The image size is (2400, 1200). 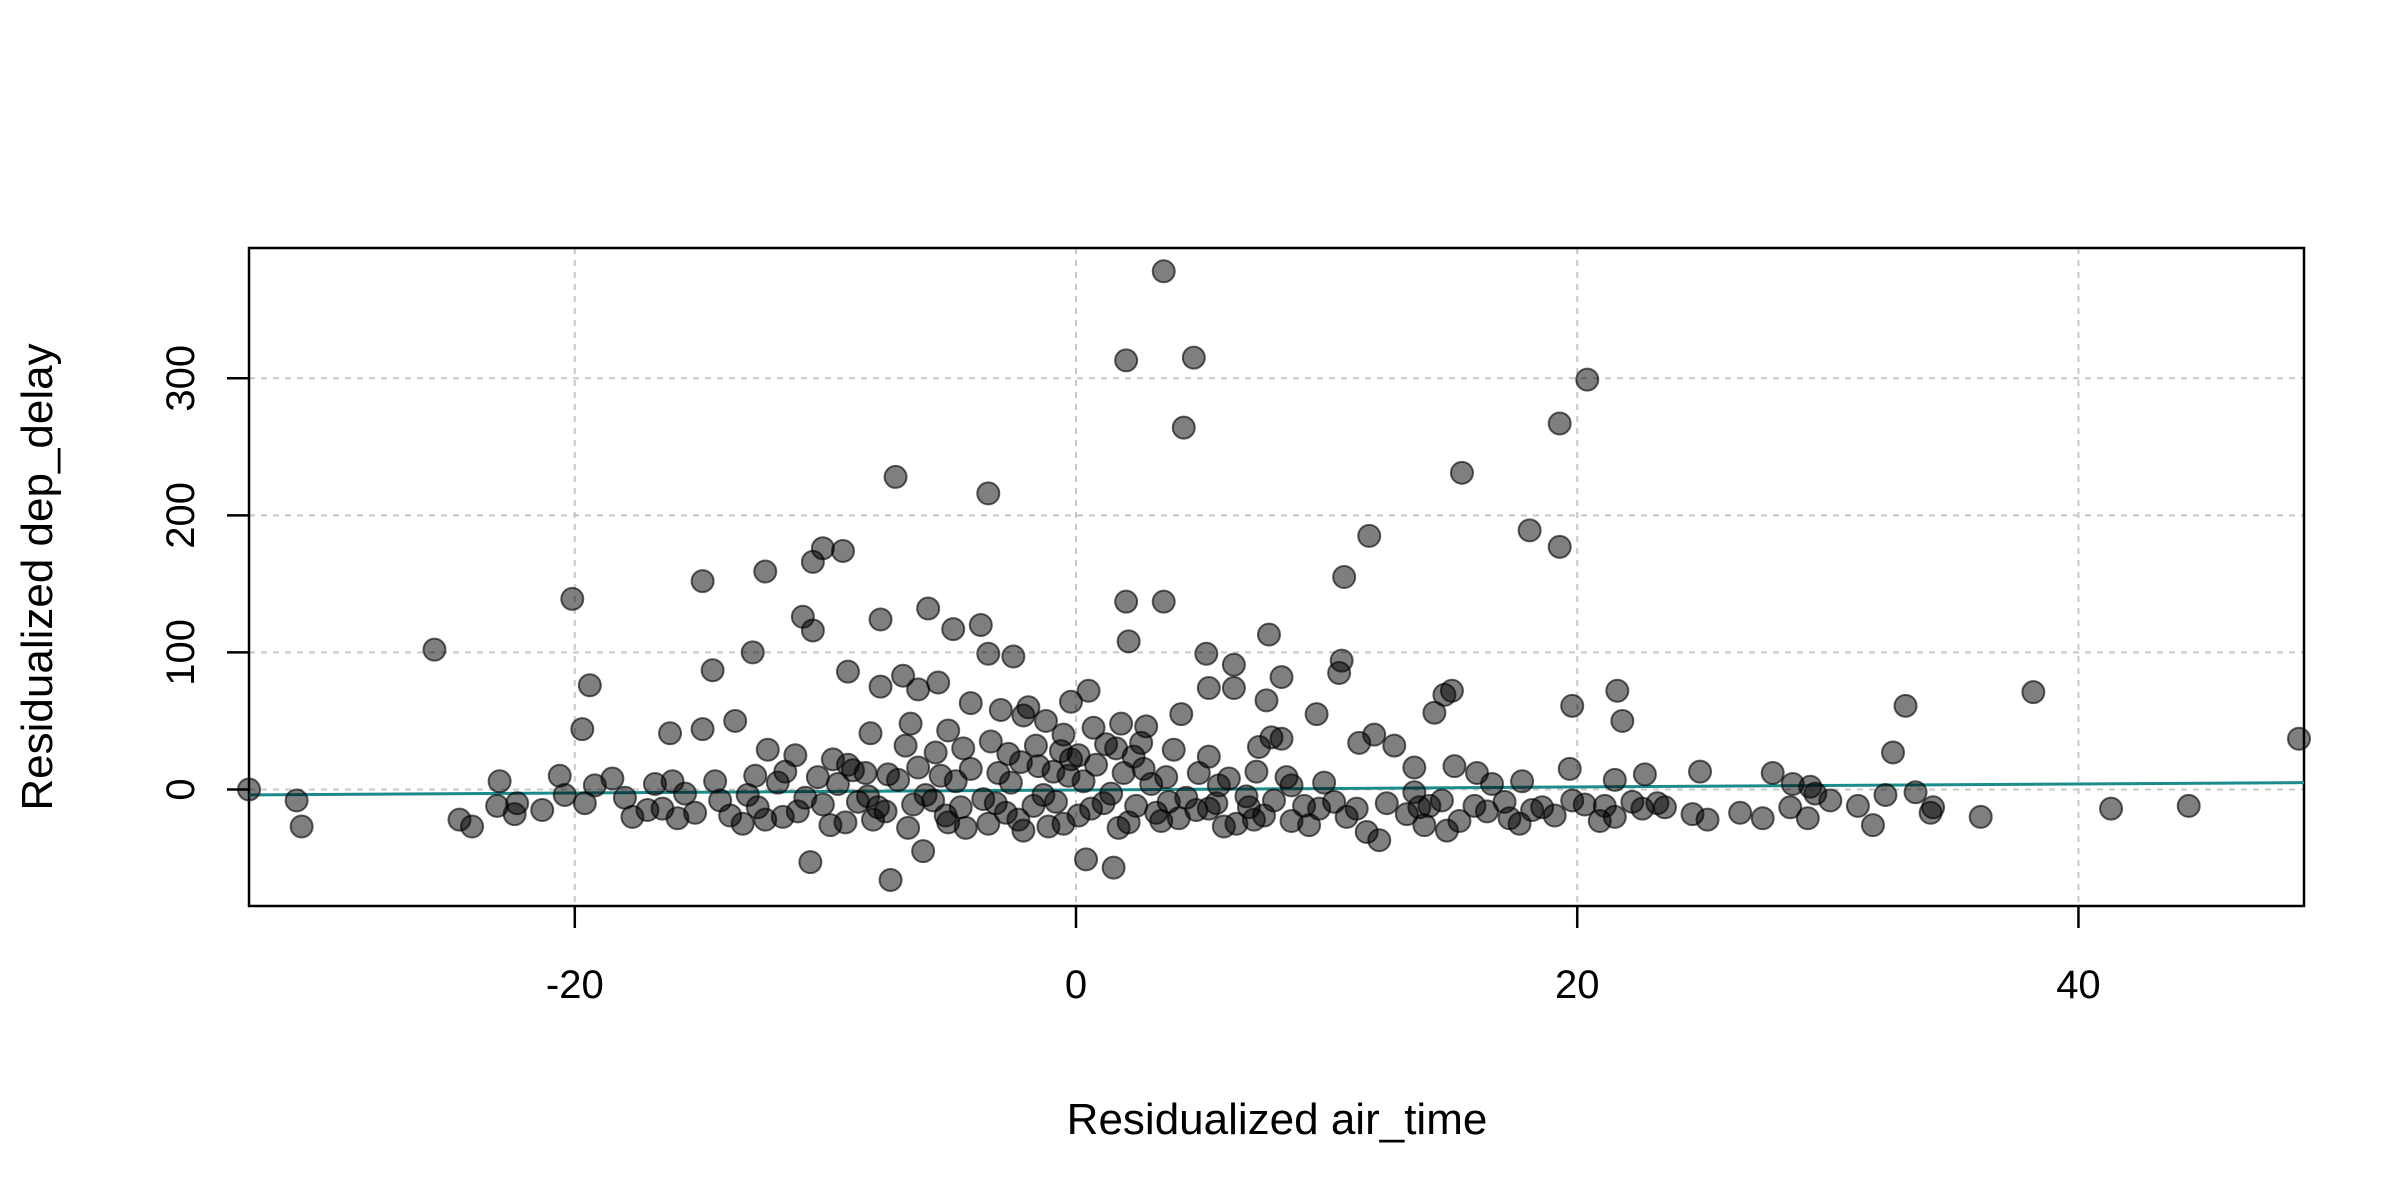 What do you see at coordinates (575, 985) in the screenshot?
I see `x-tick-label: -20` at bounding box center [575, 985].